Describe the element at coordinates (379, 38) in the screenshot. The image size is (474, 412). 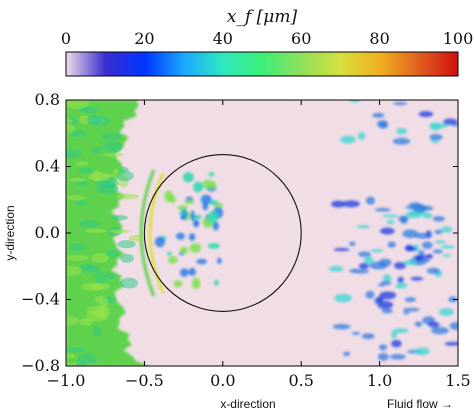
I see `colorbar-tick-label: 80` at that location.